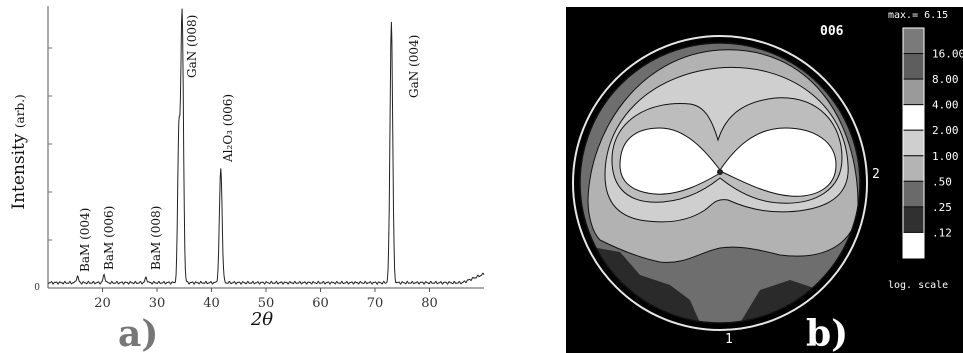  Describe the element at coordinates (832, 31) in the screenshot. I see `pole-figure-title: 006` at that location.